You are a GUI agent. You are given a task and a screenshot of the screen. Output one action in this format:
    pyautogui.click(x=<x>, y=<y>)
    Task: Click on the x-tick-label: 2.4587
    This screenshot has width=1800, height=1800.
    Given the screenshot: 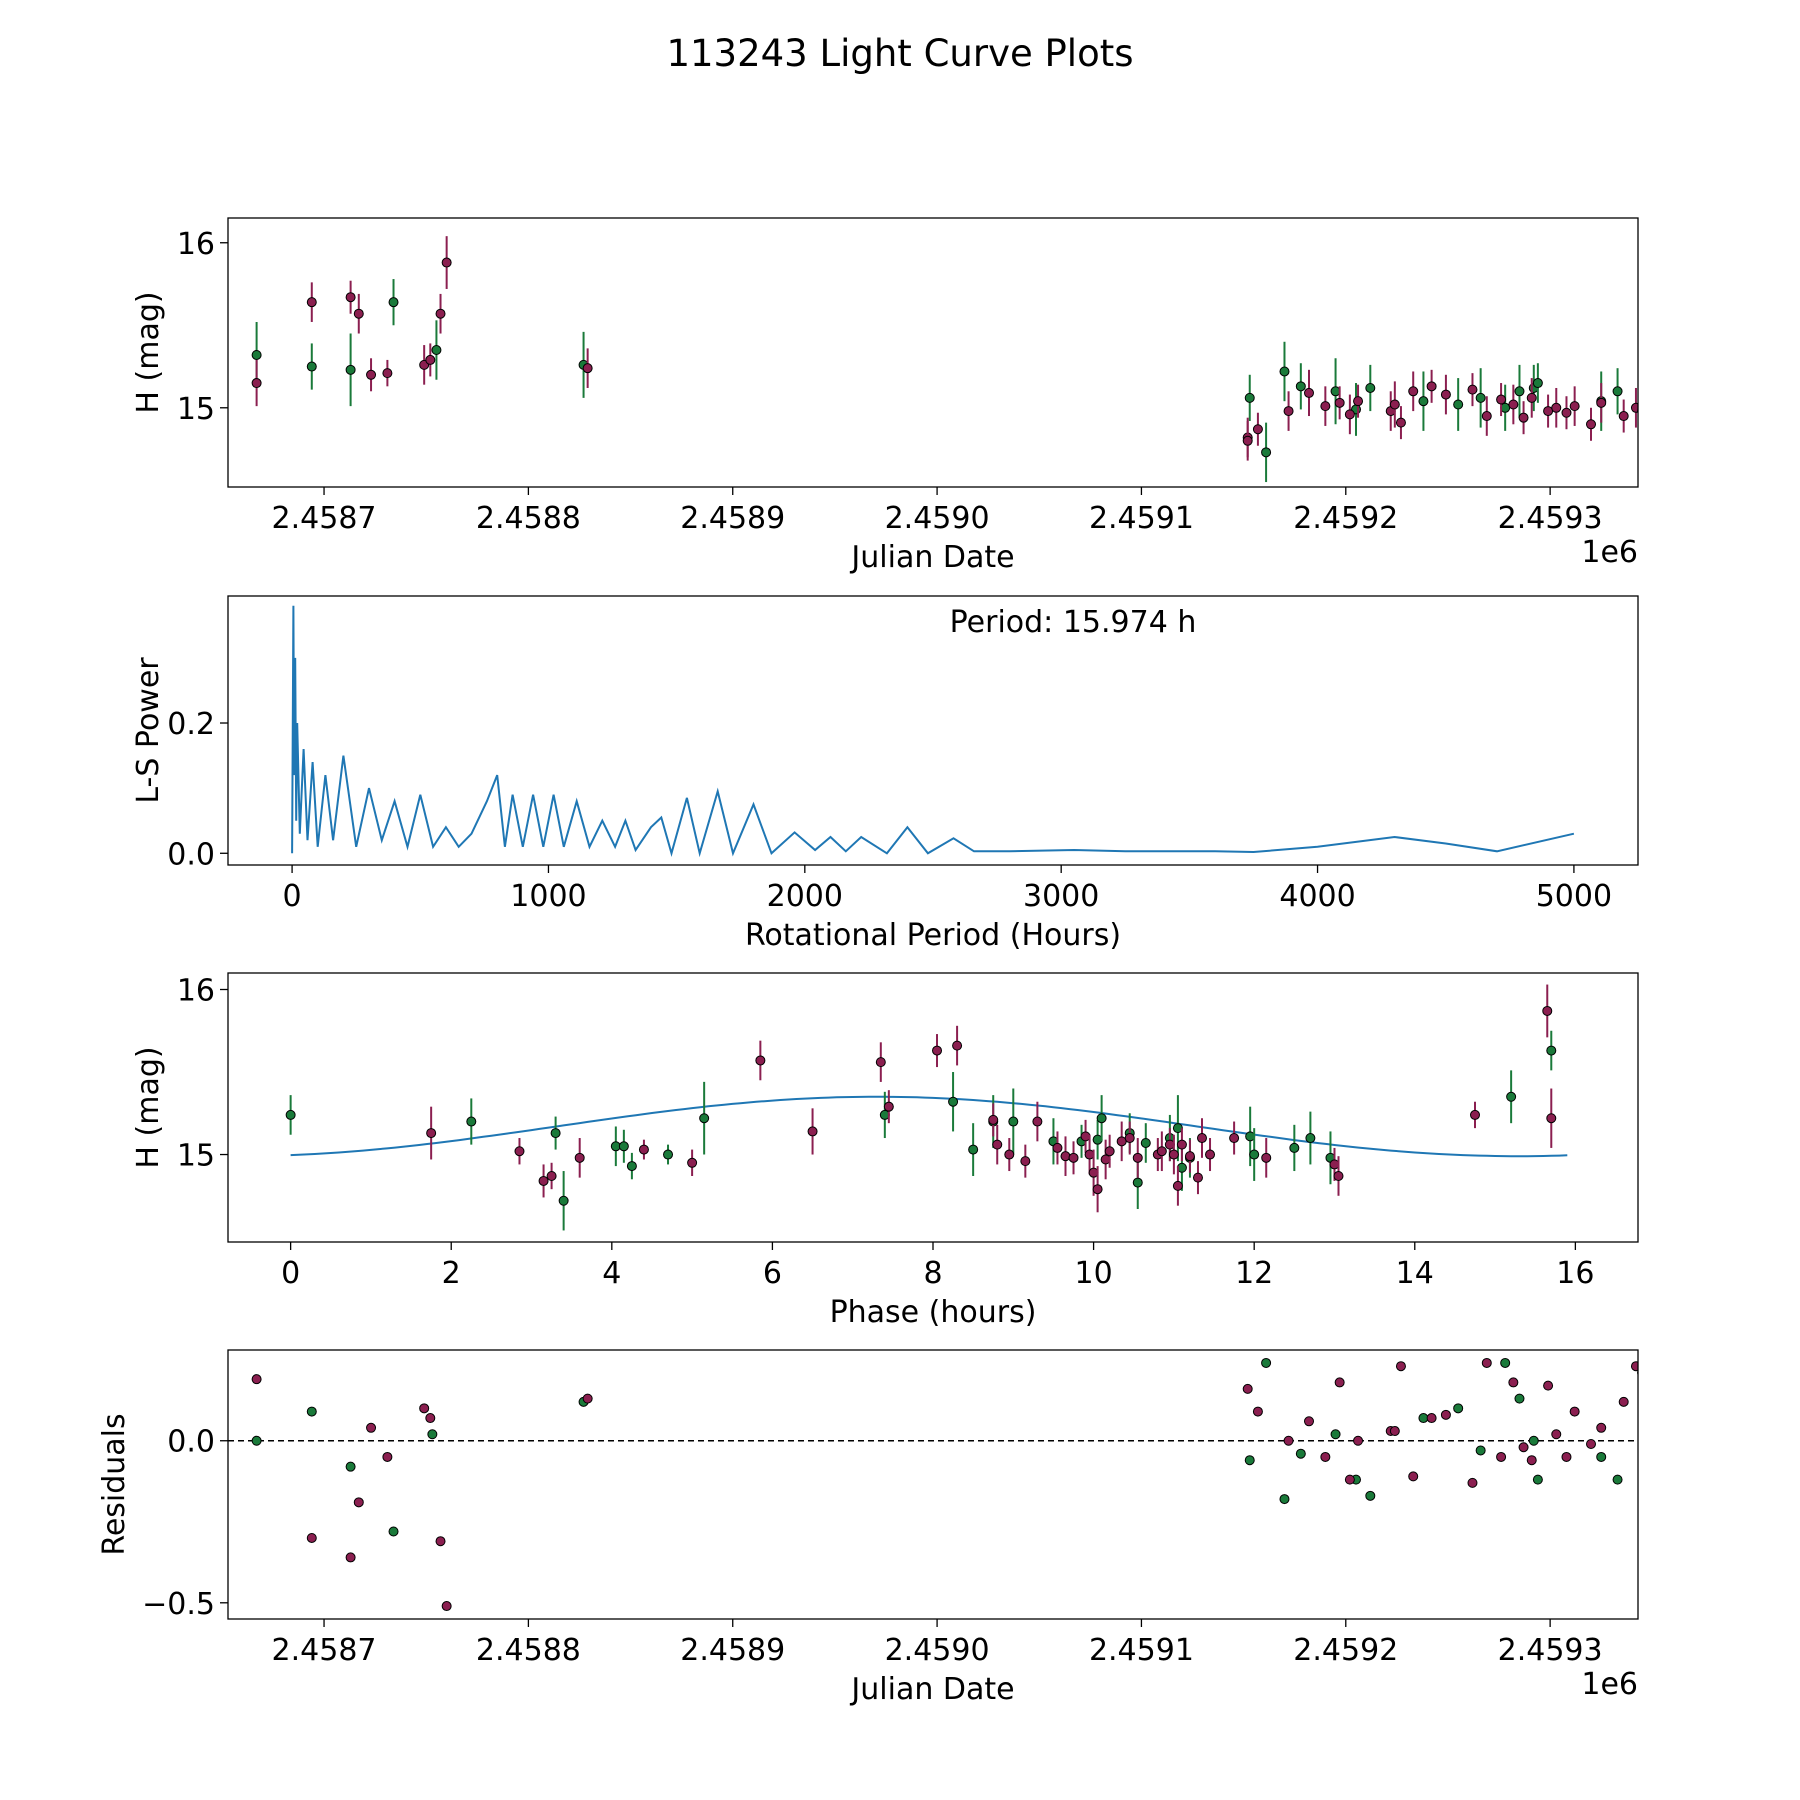 What is the action you would take?
    pyautogui.click(x=324, y=518)
    